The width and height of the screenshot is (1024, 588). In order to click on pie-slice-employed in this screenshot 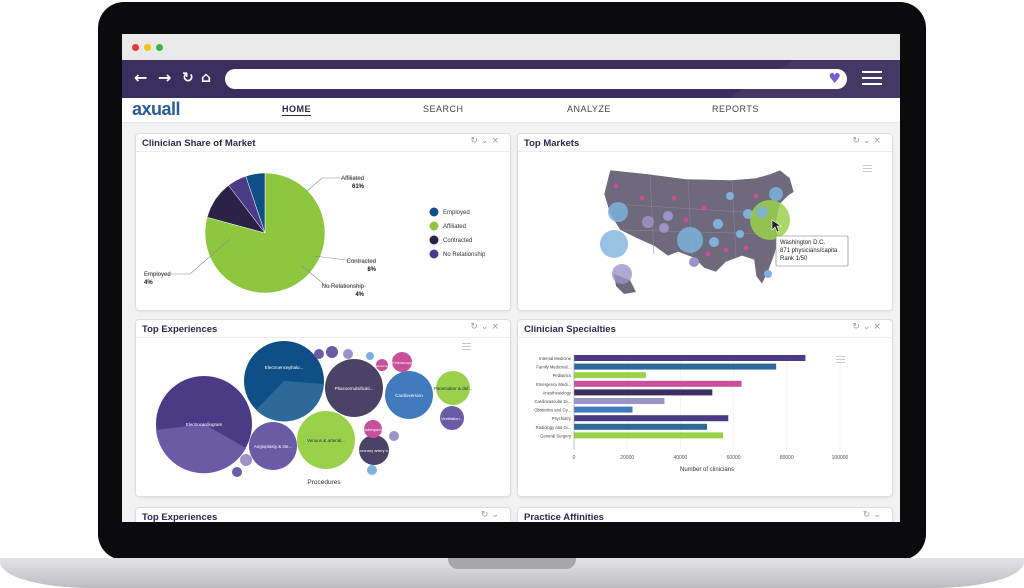, I will do `click(255, 203)`.